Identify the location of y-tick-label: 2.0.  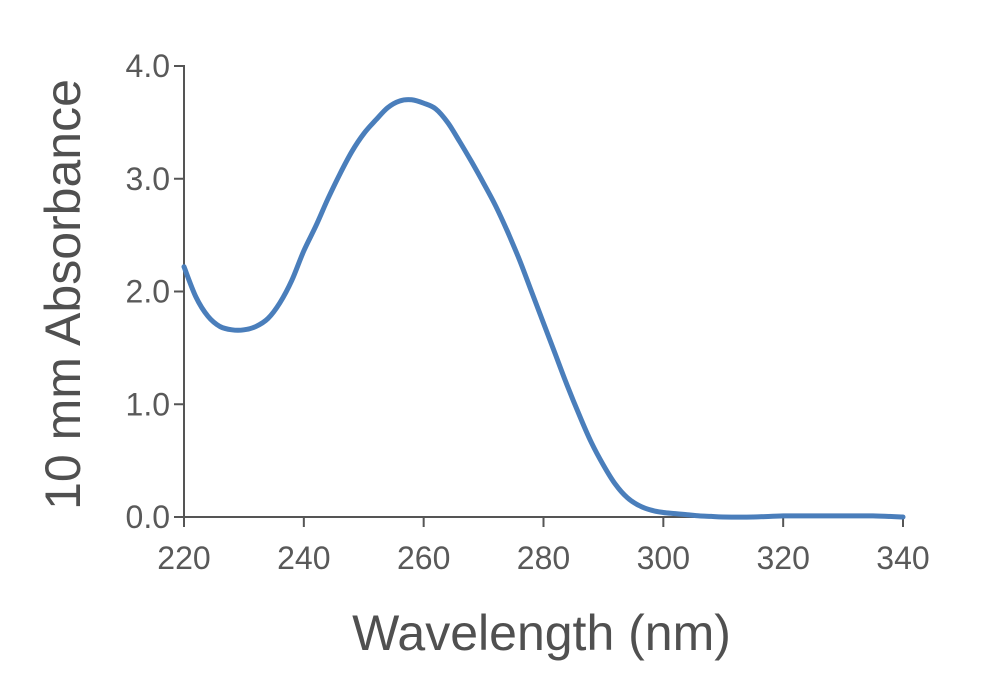
(148, 292).